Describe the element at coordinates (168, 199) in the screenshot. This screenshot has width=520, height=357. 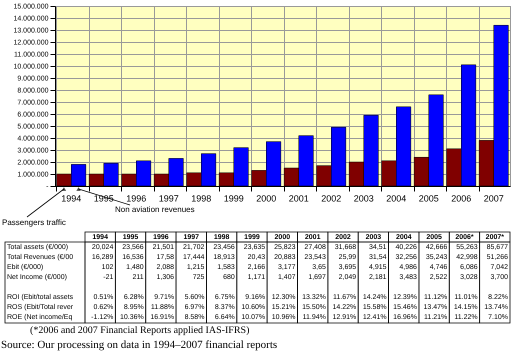
I see `x-tick-label: 1997` at that location.